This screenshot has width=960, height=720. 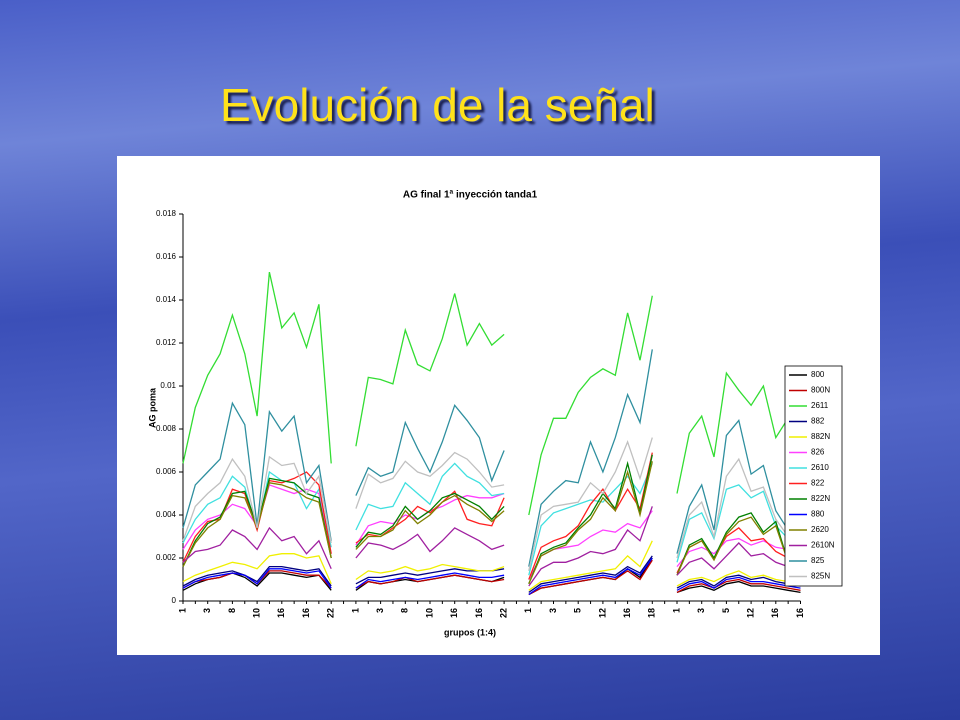 What do you see at coordinates (166, 299) in the screenshot?
I see `y-tick-label: 0.014` at bounding box center [166, 299].